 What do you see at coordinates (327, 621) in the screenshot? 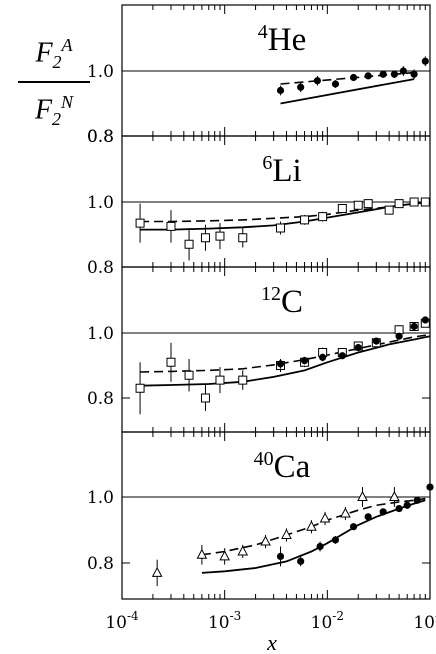
I see `x-tick-label: 10⁻²` at bounding box center [327, 621].